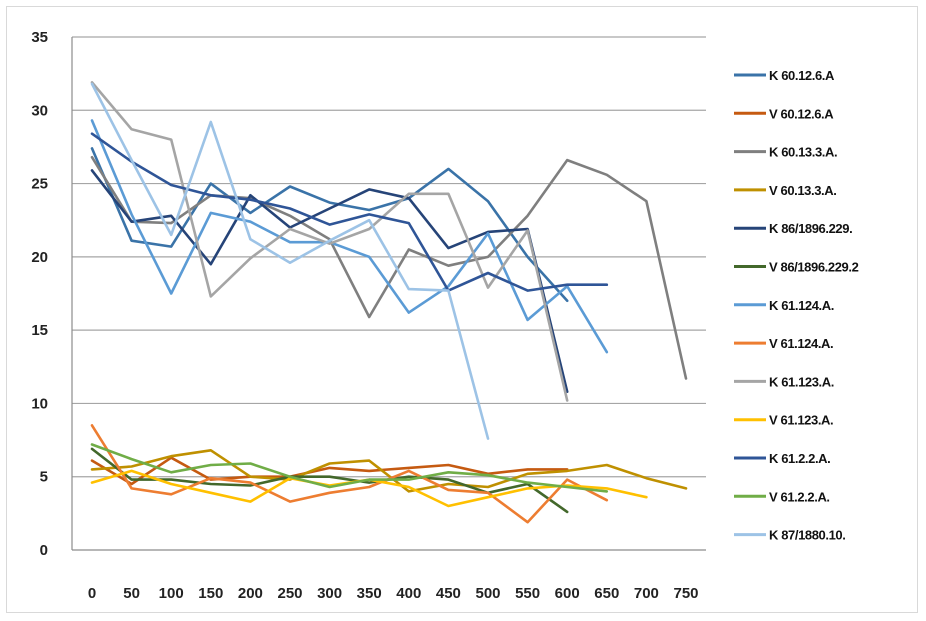 The height and width of the screenshot is (621, 926). I want to click on y-tick-label: 5, so click(44, 477).